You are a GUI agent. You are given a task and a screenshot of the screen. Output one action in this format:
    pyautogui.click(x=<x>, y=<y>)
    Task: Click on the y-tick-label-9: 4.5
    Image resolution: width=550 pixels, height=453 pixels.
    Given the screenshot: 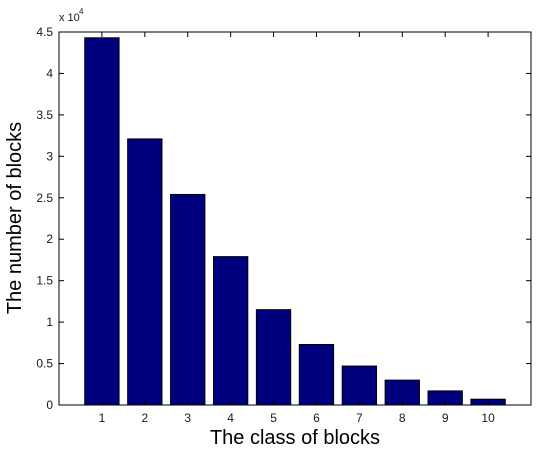 What is the action you would take?
    pyautogui.click(x=44, y=32)
    